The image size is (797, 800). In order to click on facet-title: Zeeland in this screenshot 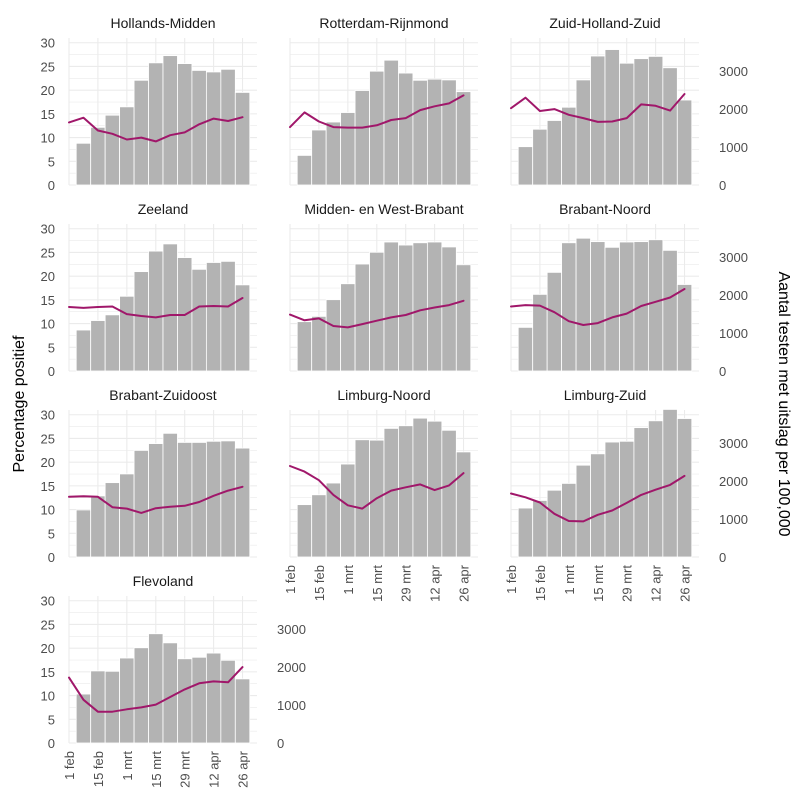, I will do `click(163, 209)`.